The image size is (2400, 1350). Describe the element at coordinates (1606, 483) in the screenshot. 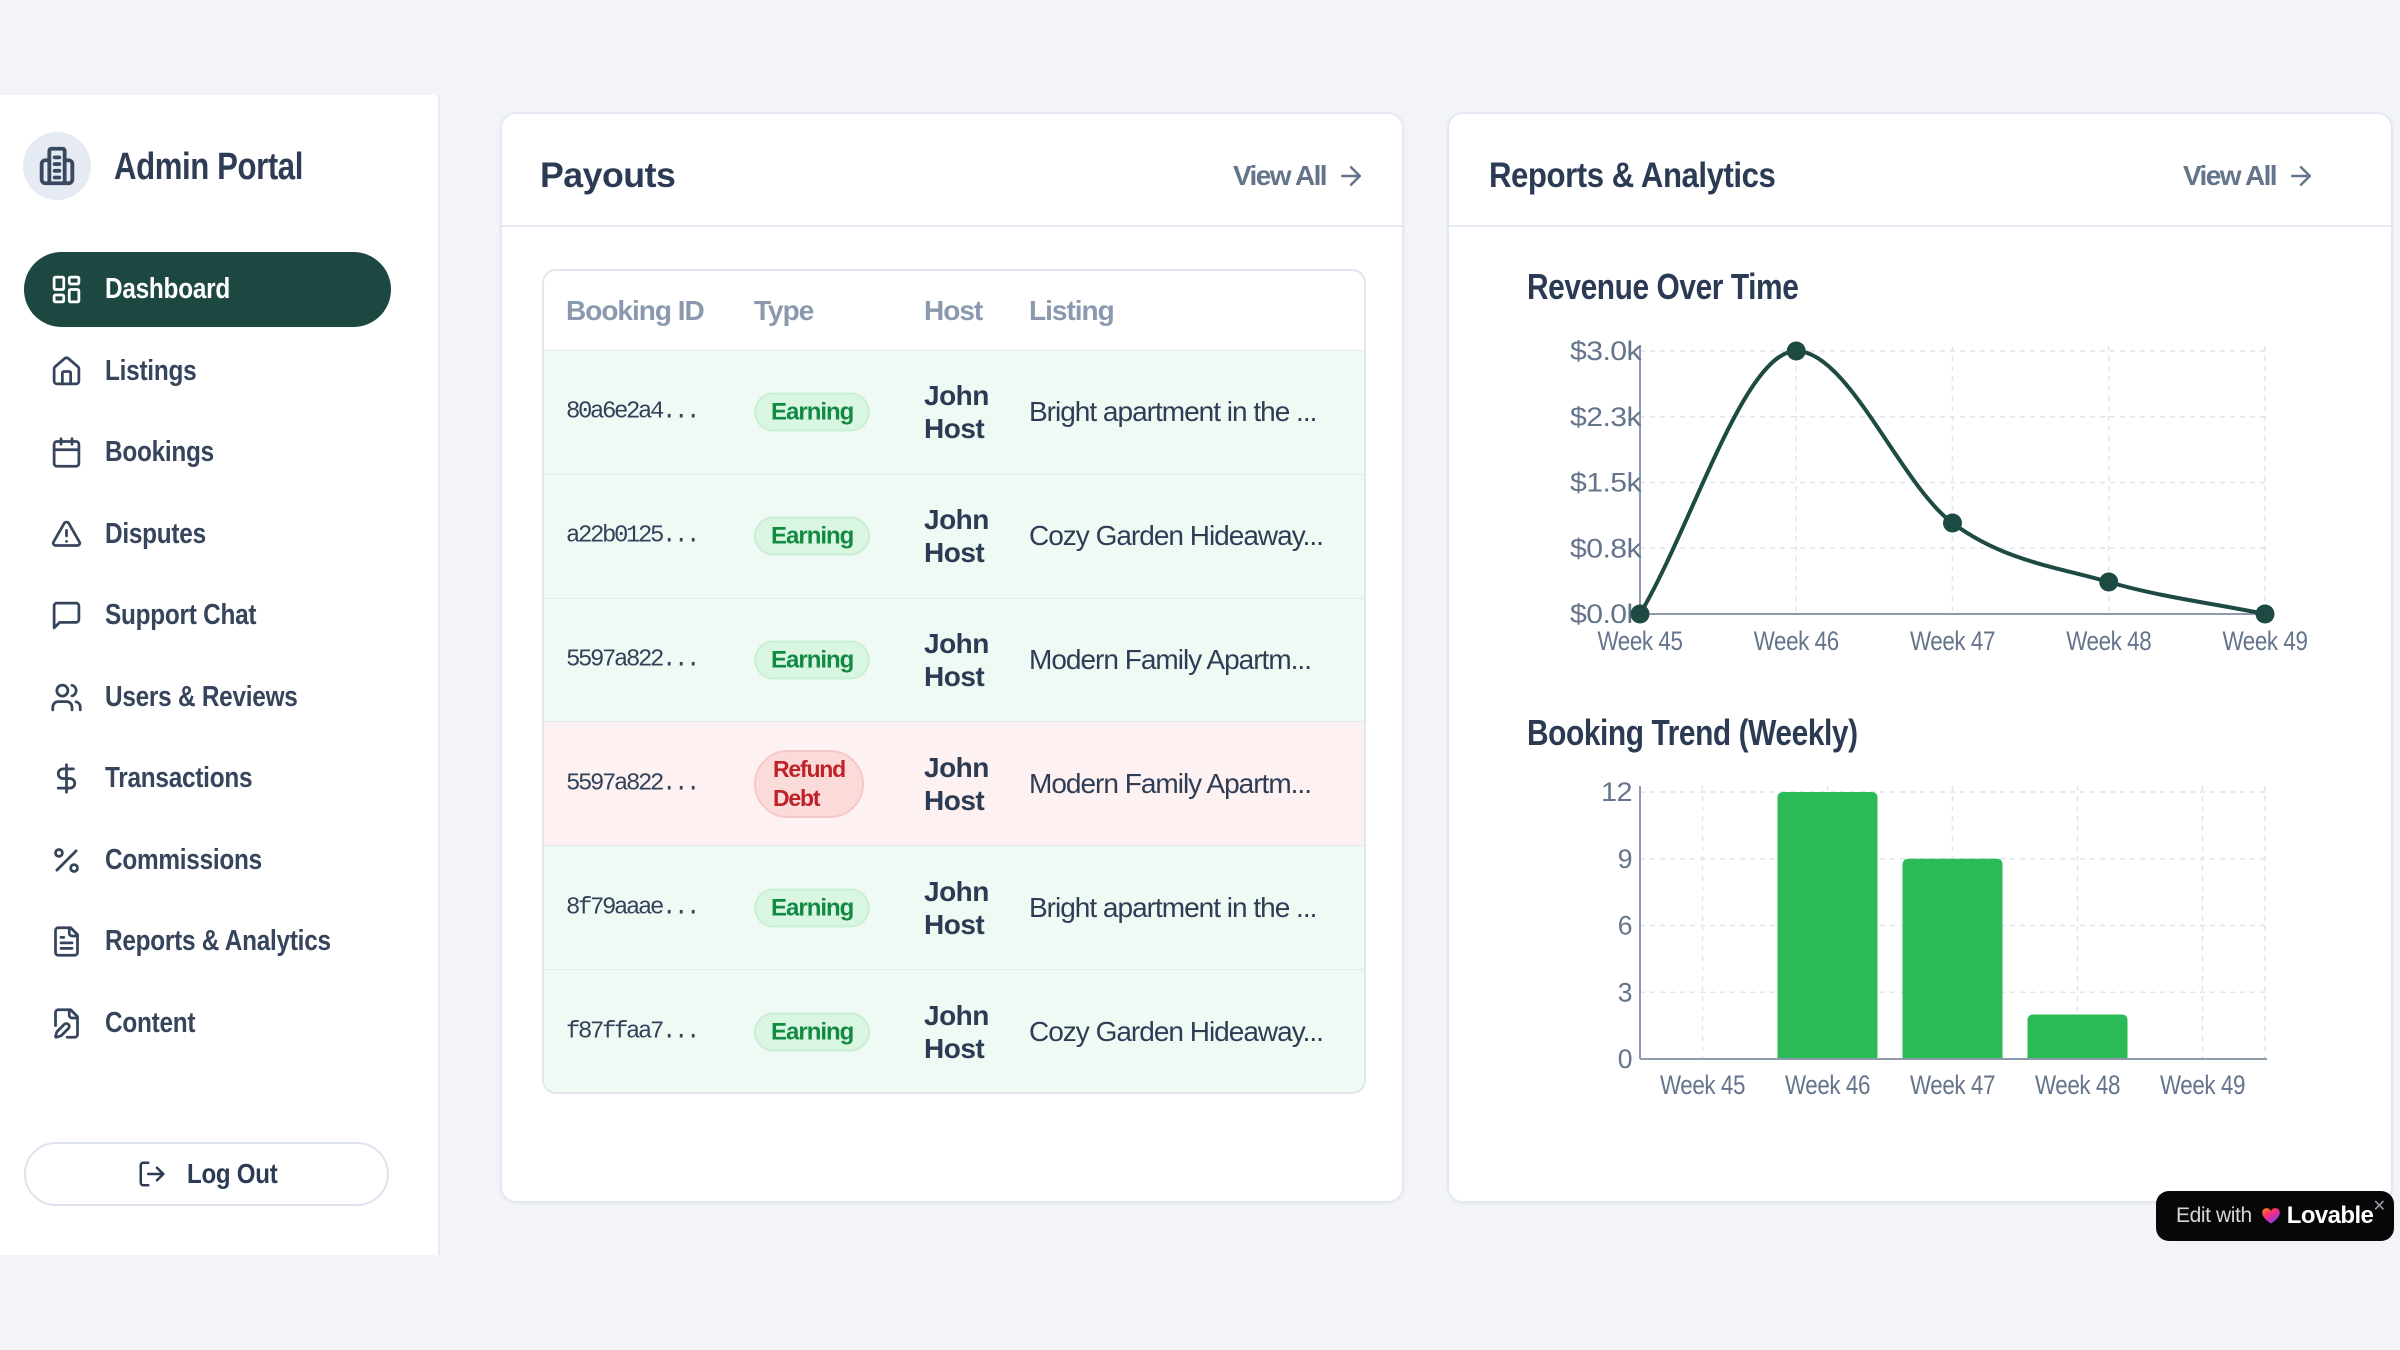

I see `svg-text: $1.5k` at that location.